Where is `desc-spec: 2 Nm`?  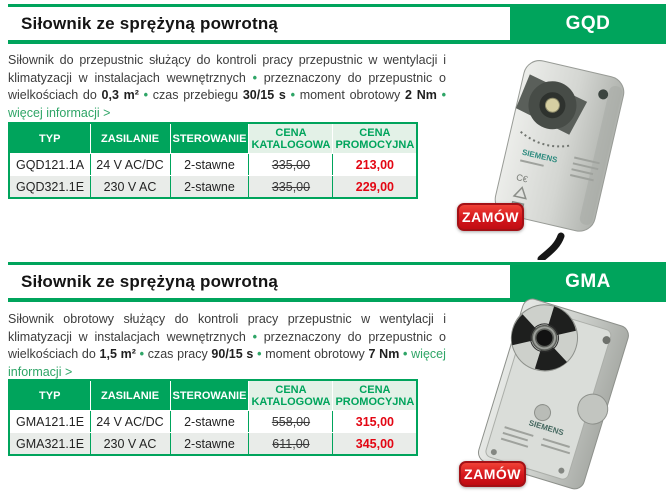
desc-spec: 2 Nm is located at coordinates (421, 95).